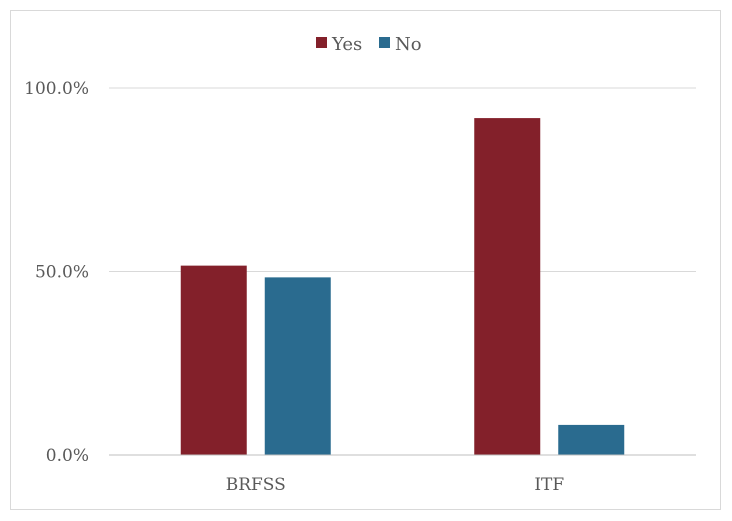 This screenshot has width=732, height=521. What do you see at coordinates (549, 485) in the screenshot?
I see `x-tick-label: ITF` at bounding box center [549, 485].